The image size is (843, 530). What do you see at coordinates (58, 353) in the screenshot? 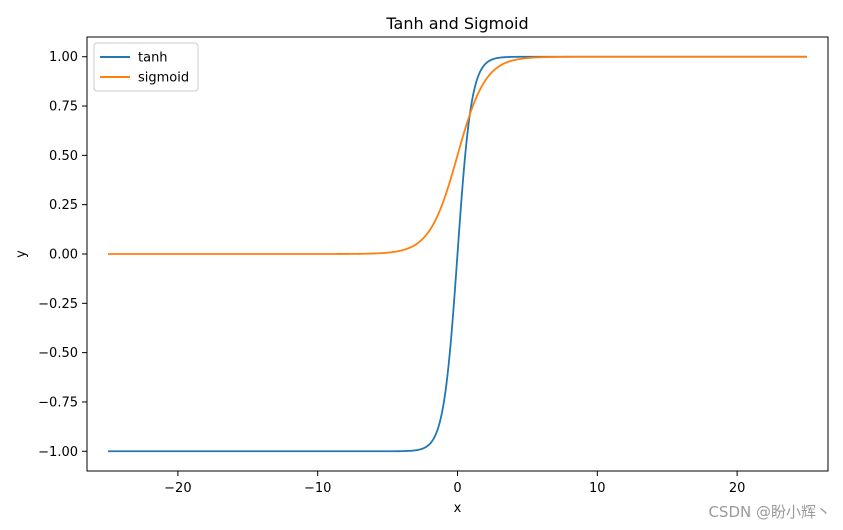
I see `y-tick-label: −0.50` at bounding box center [58, 353].